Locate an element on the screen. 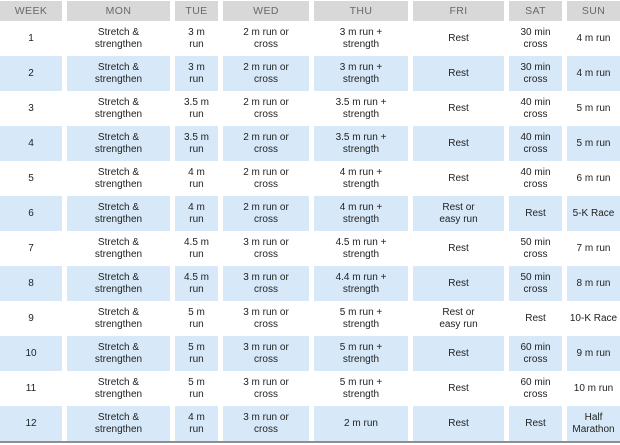  column-header-mon: MON is located at coordinates (116, 11).